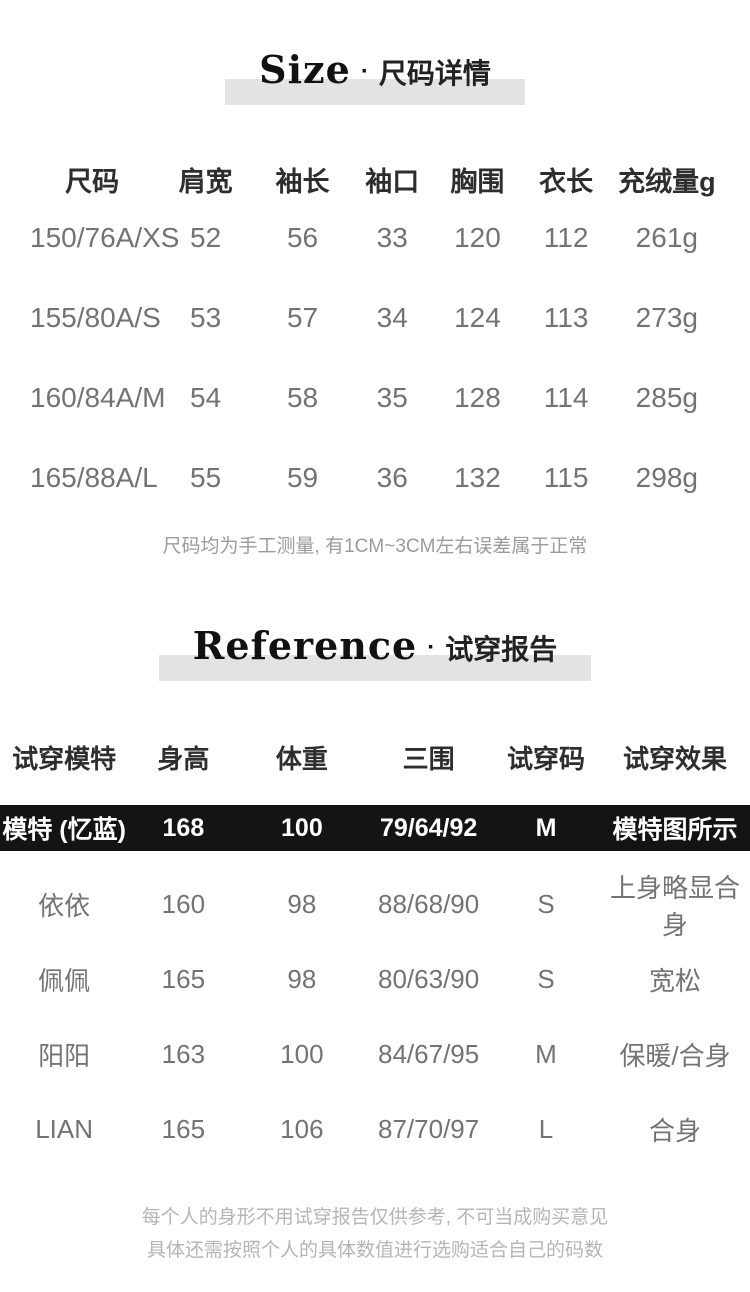 This screenshot has height=1292, width=750. Describe the element at coordinates (566, 477) in the screenshot. I see `garment-length-value: 115` at that location.